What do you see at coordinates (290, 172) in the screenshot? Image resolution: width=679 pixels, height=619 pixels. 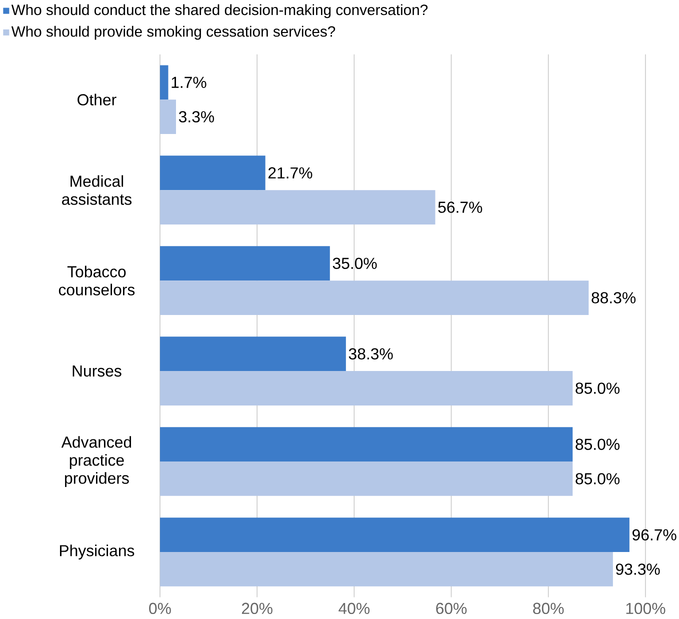 I see `data-label: 21.7%` at bounding box center [290, 172].